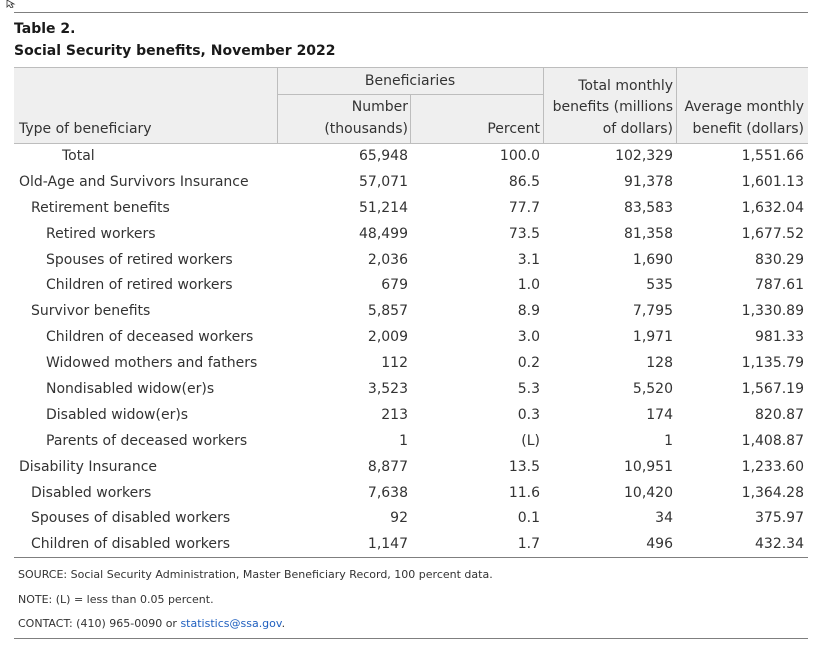 The image size is (826, 652). Describe the element at coordinates (383, 181) in the screenshot. I see `row-number: 57,071` at that location.